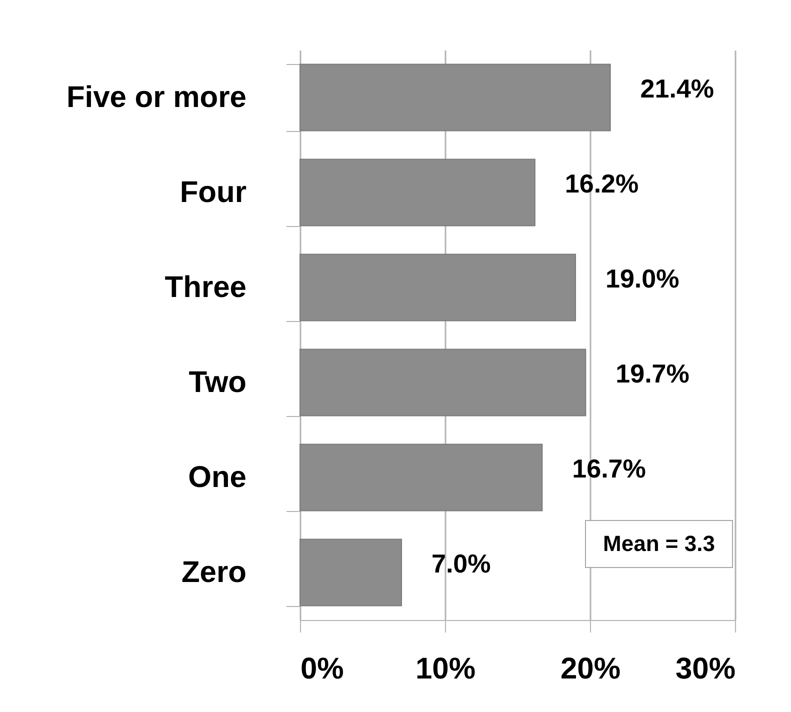 The width and height of the screenshot is (791, 712). Describe the element at coordinates (445, 669) in the screenshot. I see `x-tick-label: 10%` at that location.